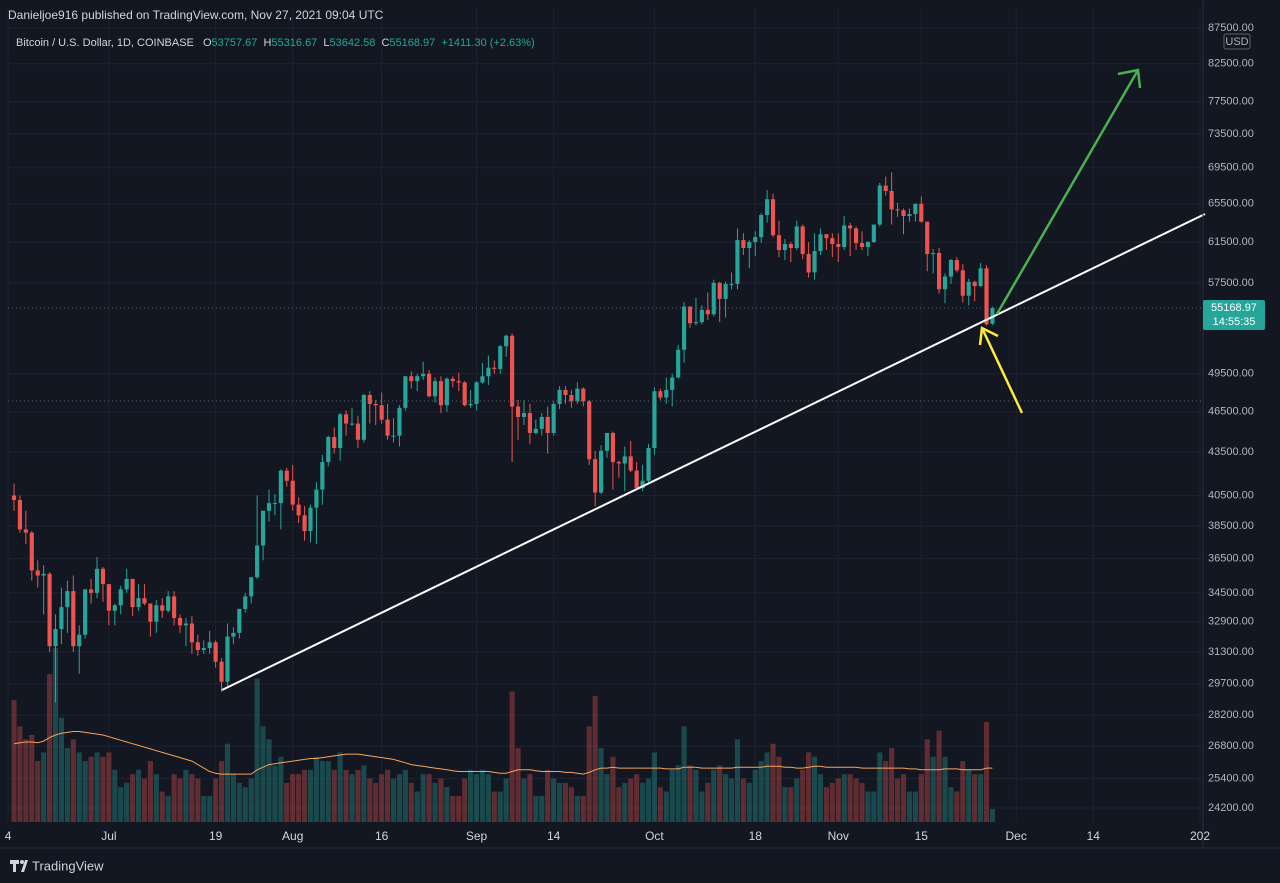 This screenshot has height=883, width=1280. I want to click on currency-box, so click(1237, 41).